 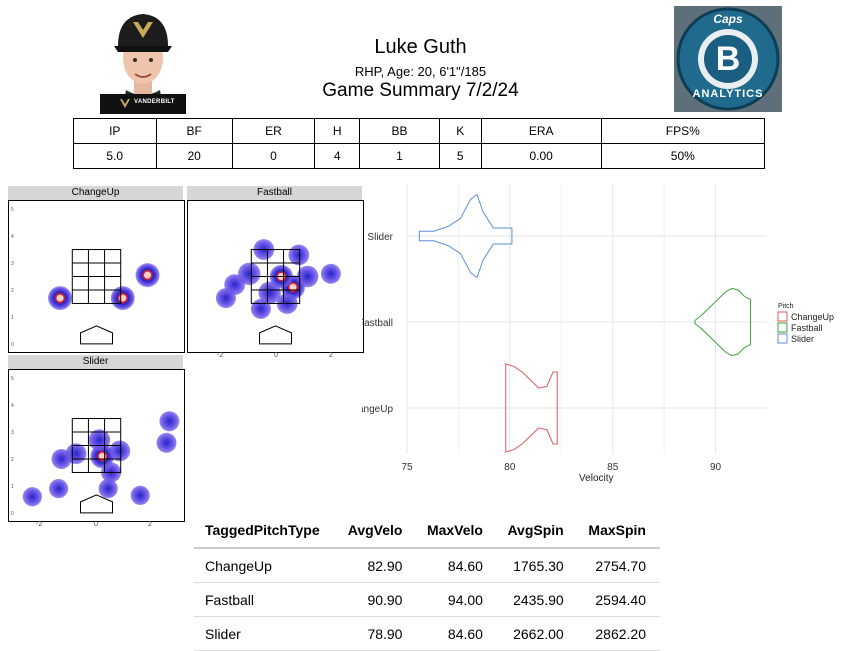 I want to click on stats-header-bf: BF, so click(x=194, y=131).